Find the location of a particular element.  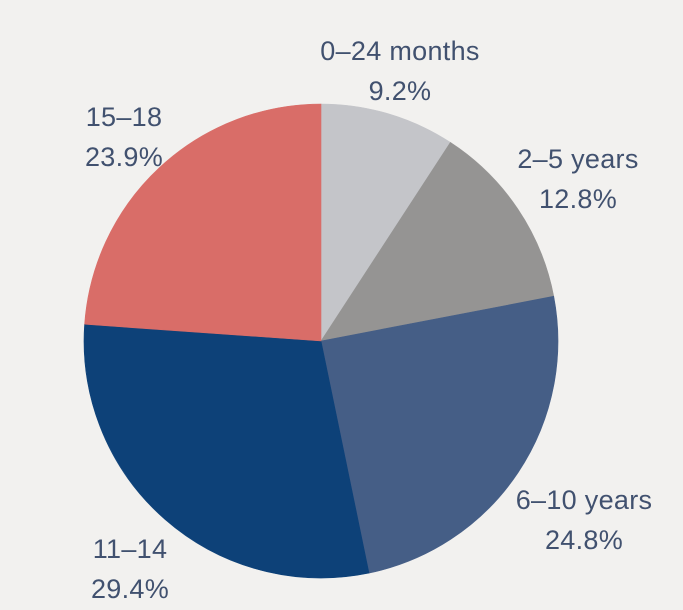

slice-label-11-14: 11–14 29.4% is located at coordinates (130, 569).